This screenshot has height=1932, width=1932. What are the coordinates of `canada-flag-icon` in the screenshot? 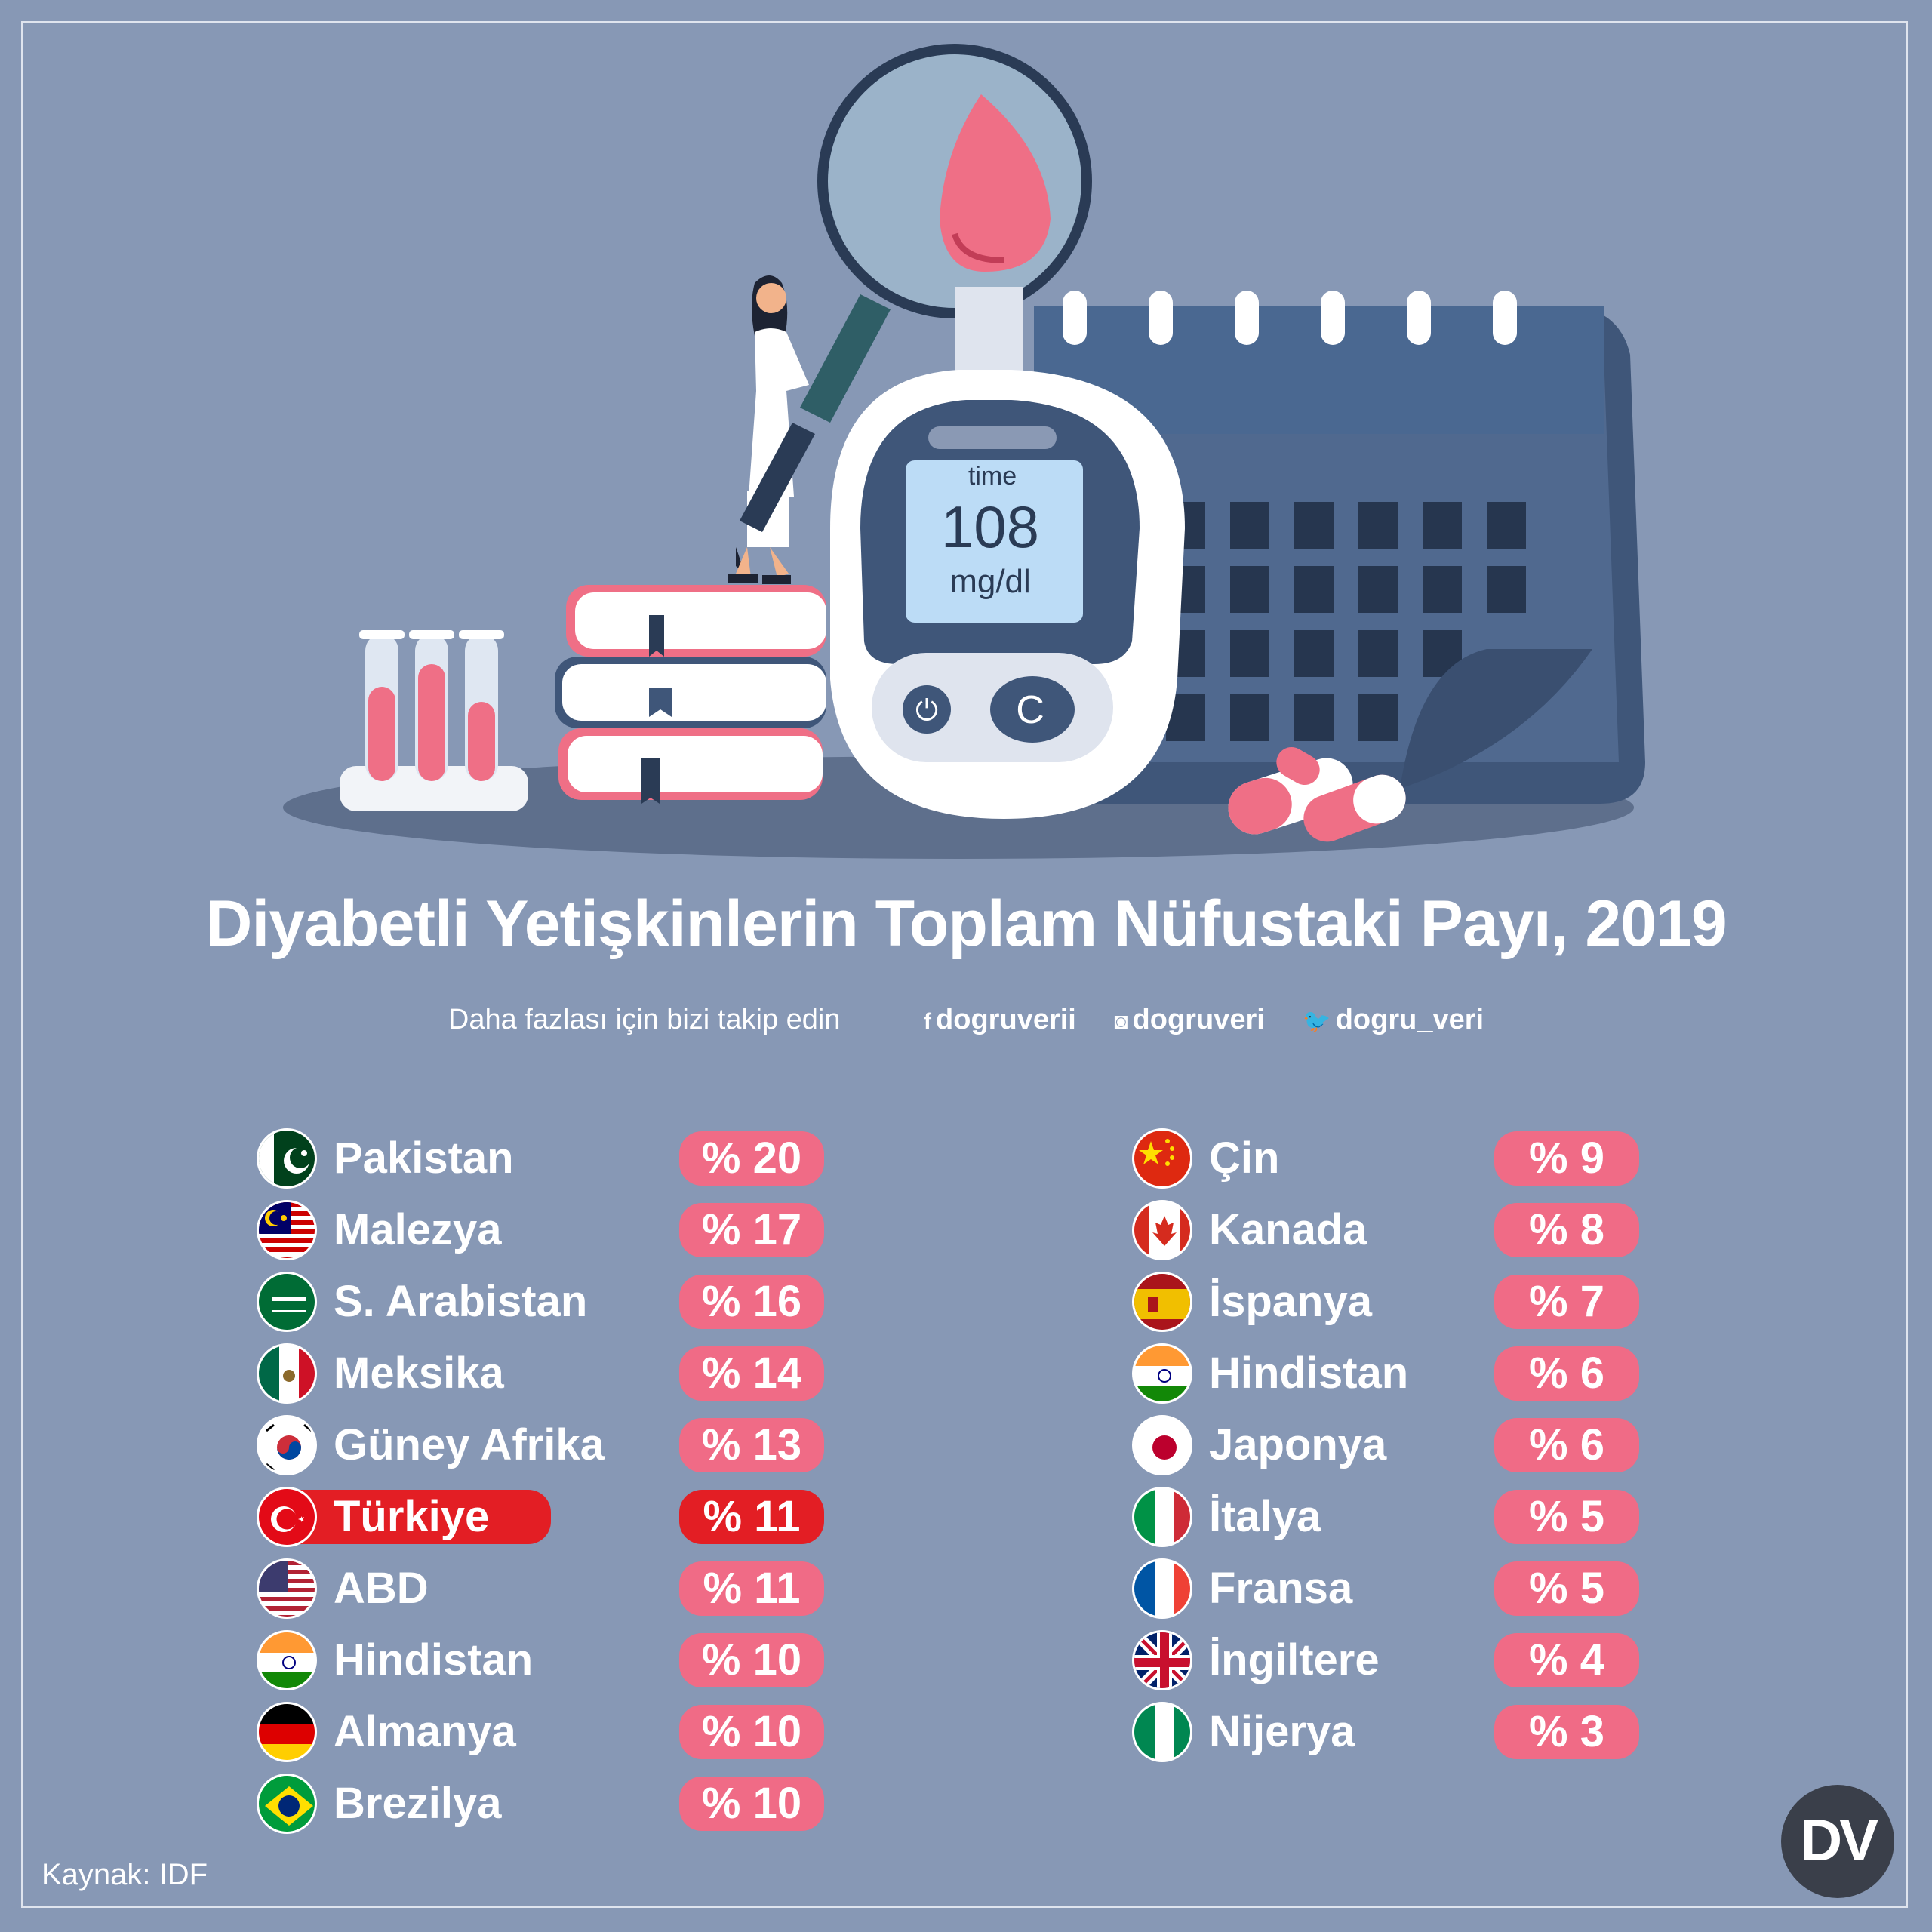 It's located at (1162, 1230).